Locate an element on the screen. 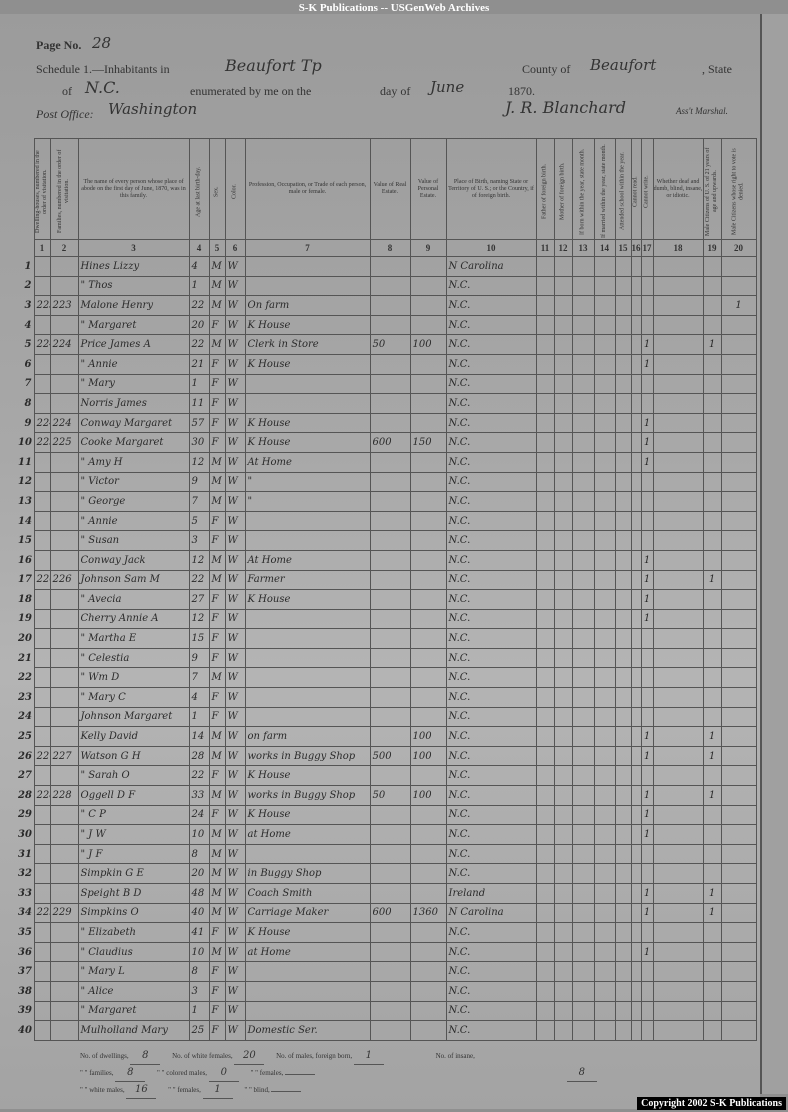 The height and width of the screenshot is (1112, 788). cell-col-7: " is located at coordinates (307, 482).